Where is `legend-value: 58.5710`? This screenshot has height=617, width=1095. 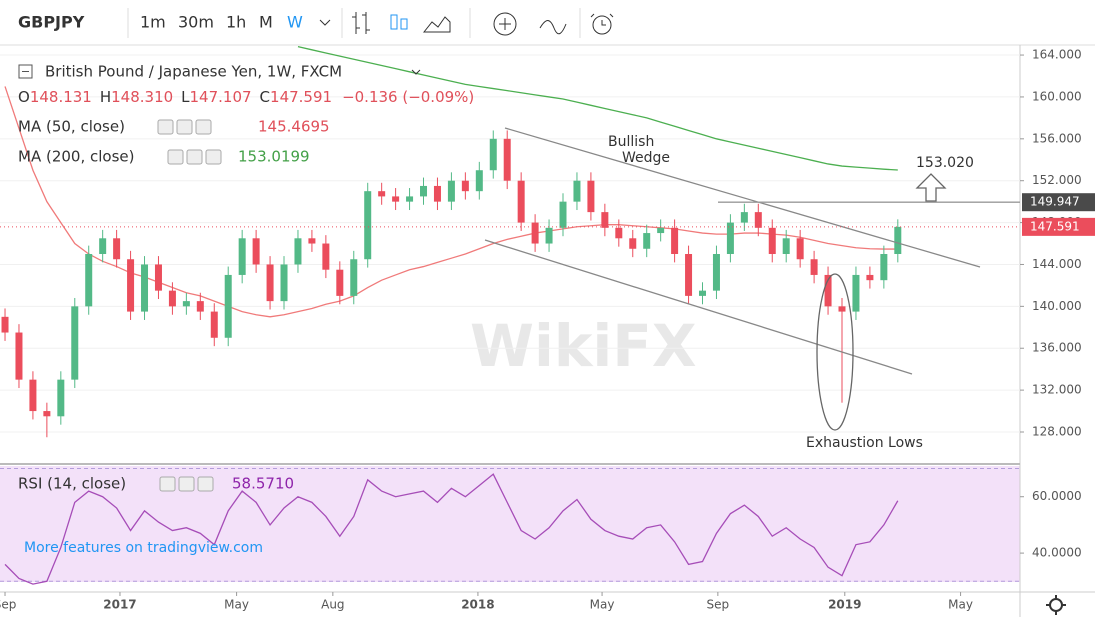
legend-value: 58.5710 is located at coordinates (263, 484).